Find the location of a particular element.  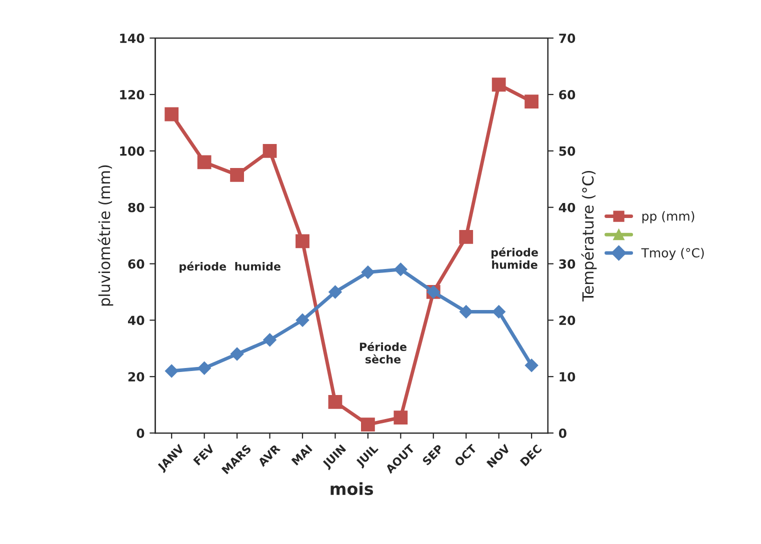

y-tick-label: 140 is located at coordinates (132, 39).